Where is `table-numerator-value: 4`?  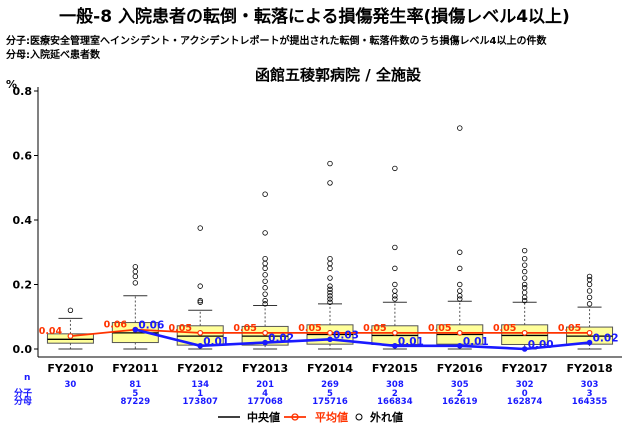
table-numerator-value: 4 is located at coordinates (265, 394).